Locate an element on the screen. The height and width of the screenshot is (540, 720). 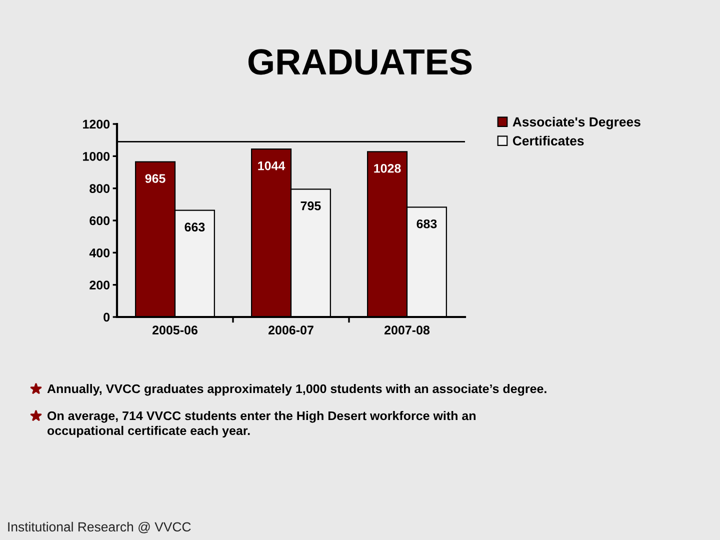
y-tick-label: 1000 is located at coordinates (96, 156).